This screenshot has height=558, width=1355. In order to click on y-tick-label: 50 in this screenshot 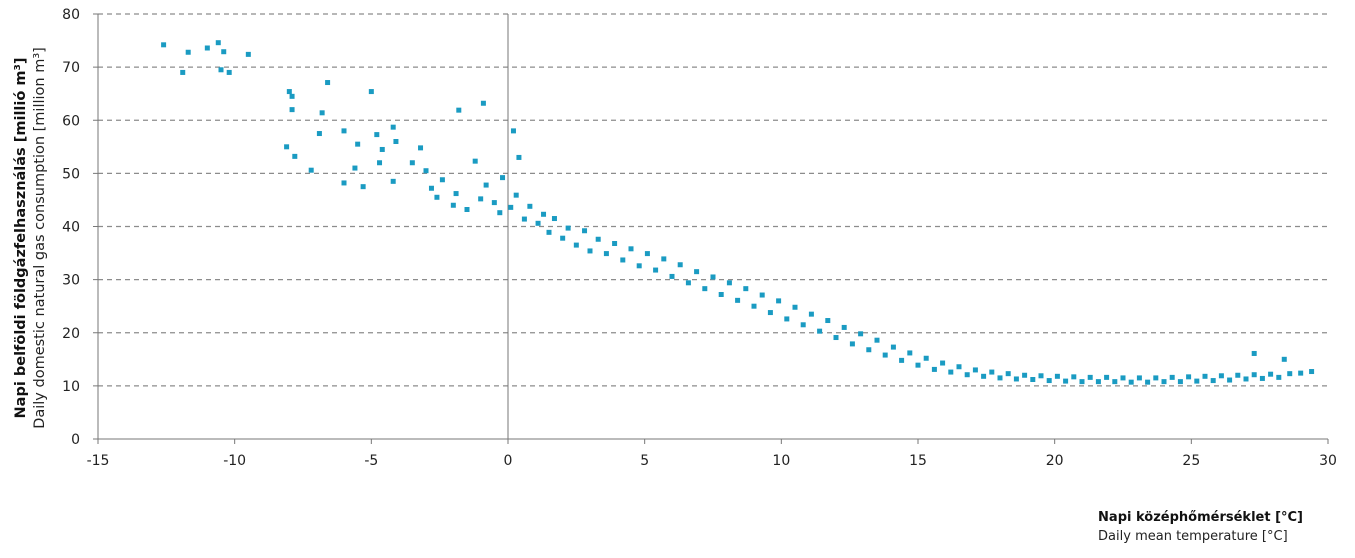, I will do `click(71, 174)`.